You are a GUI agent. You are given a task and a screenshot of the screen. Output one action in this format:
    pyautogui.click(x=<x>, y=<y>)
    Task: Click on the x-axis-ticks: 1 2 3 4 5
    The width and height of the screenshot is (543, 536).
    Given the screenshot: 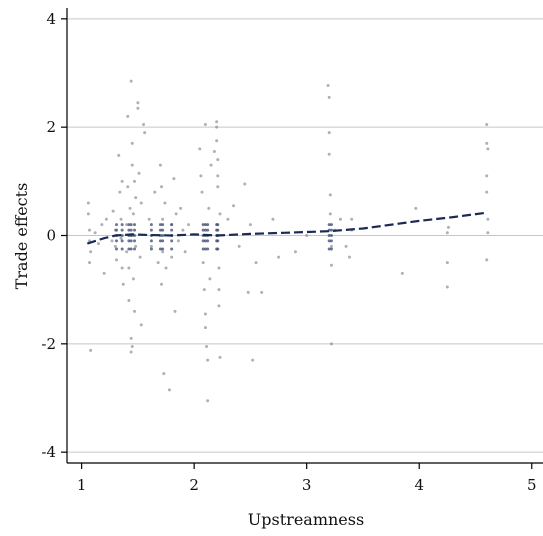 What is the action you would take?
    pyautogui.click(x=307, y=478)
    